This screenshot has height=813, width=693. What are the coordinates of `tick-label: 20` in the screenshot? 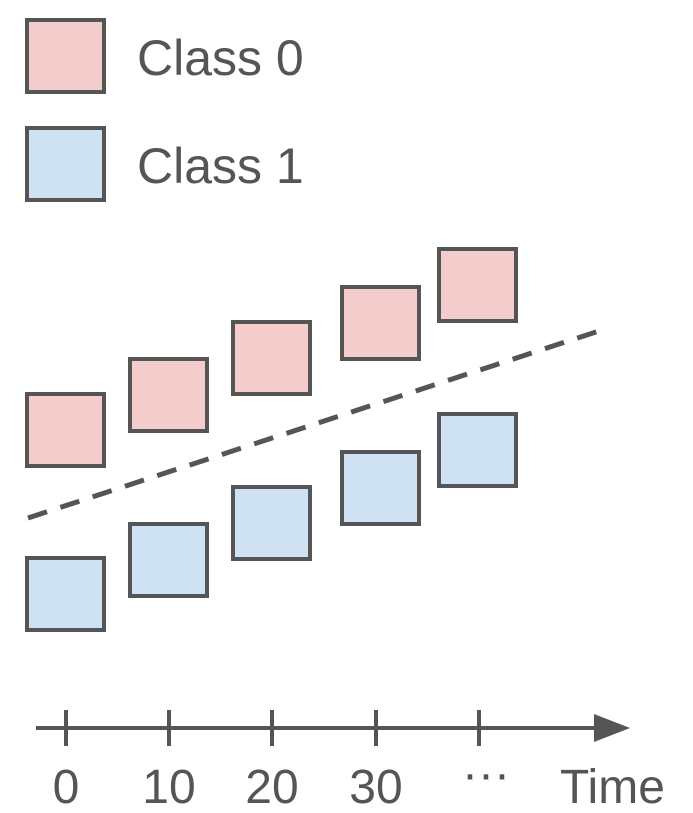 It's located at (271, 787).